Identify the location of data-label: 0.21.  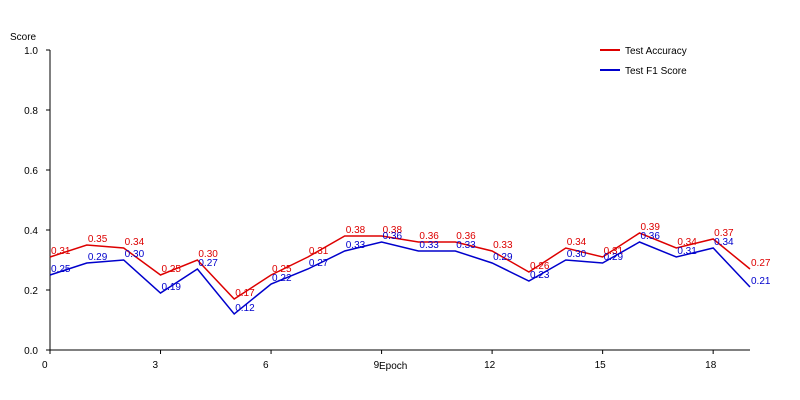
(761, 281).